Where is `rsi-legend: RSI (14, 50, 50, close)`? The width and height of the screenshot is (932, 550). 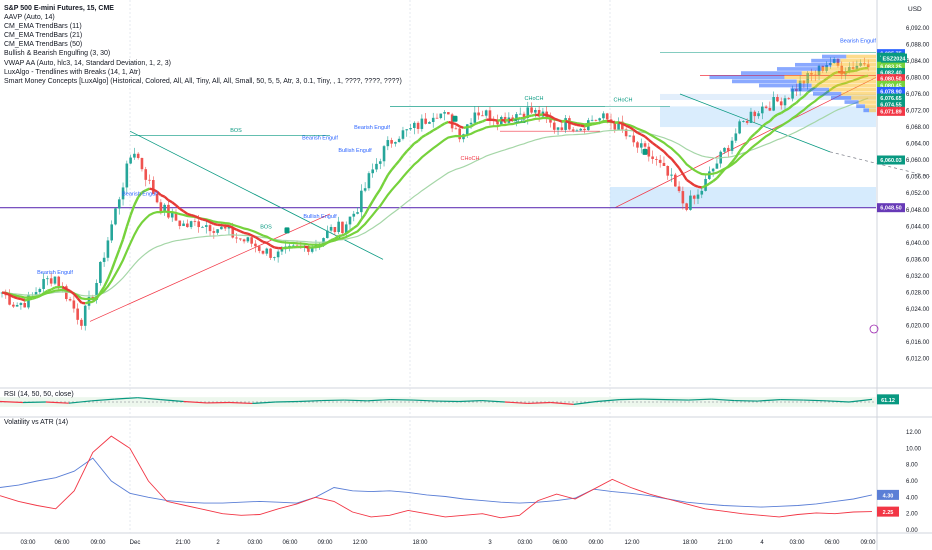
rsi-legend: RSI (14, 50, 50, close) is located at coordinates (39, 394).